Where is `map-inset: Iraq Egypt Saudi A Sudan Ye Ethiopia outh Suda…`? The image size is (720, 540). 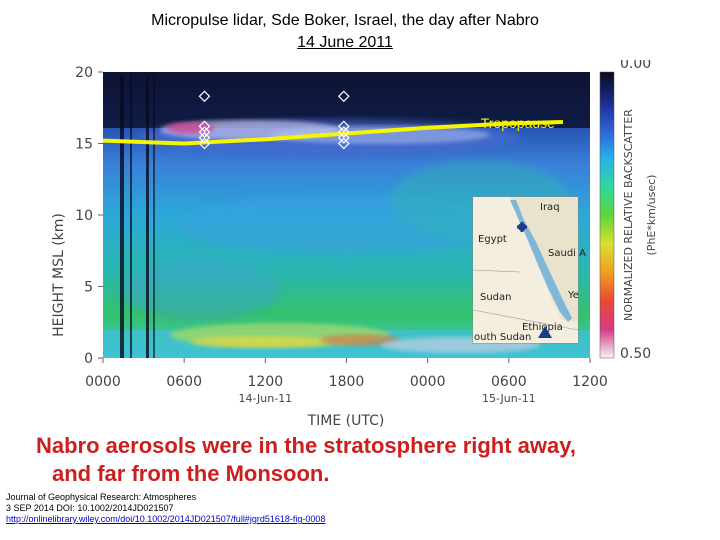 map-inset: Iraq Egypt Saudi A Sudan Ye Ethiopia outh Suda… is located at coordinates (529, 270).